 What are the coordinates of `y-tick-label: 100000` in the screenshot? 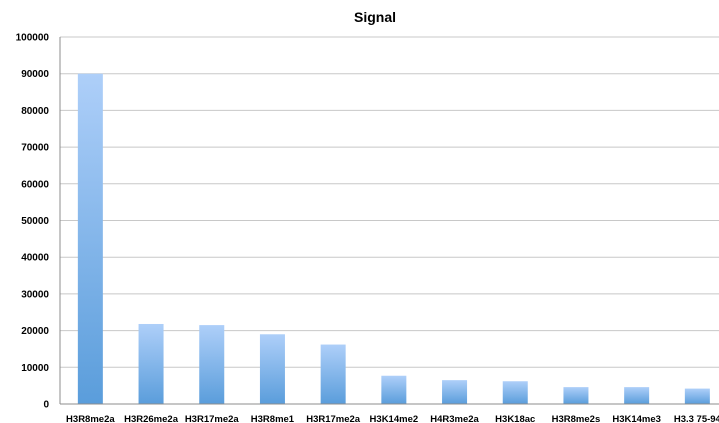 It's located at (33, 38).